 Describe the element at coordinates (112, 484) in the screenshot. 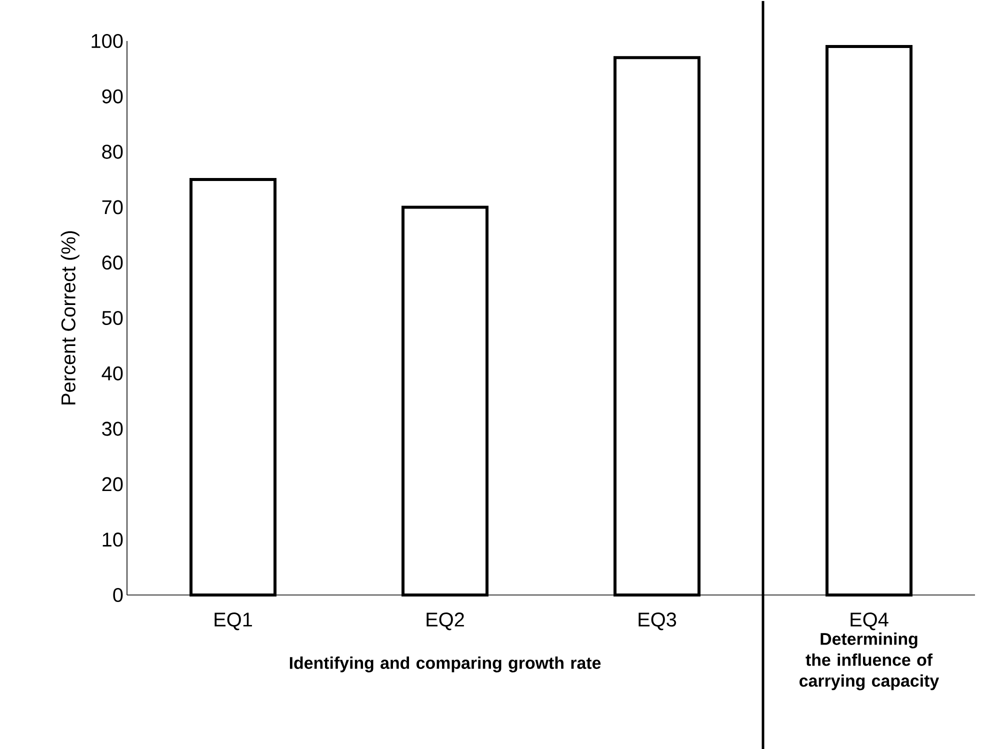

I see `y-tick-label: 20` at that location.